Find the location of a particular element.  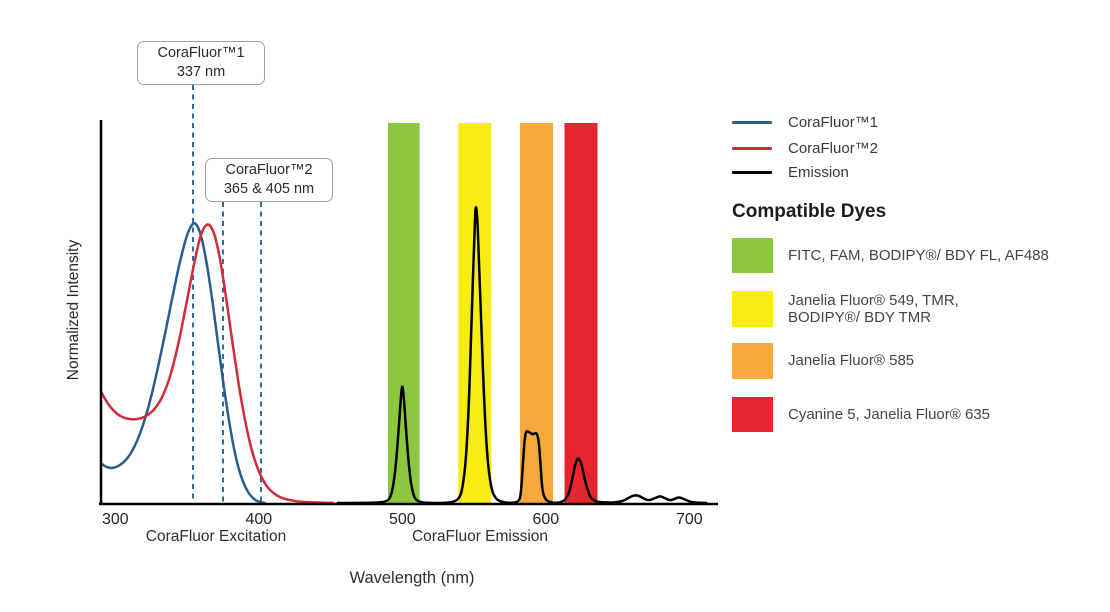

callout-corafluor2-name: CoraFluor™2 is located at coordinates (269, 170).